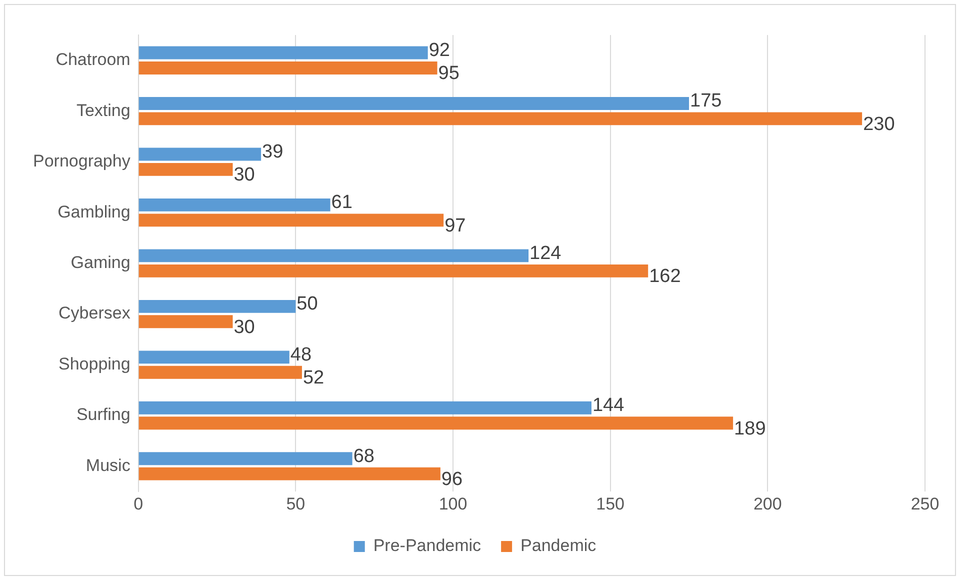 The image size is (960, 580). Describe the element at coordinates (301, 355) in the screenshot. I see `data-label: 48` at that location.